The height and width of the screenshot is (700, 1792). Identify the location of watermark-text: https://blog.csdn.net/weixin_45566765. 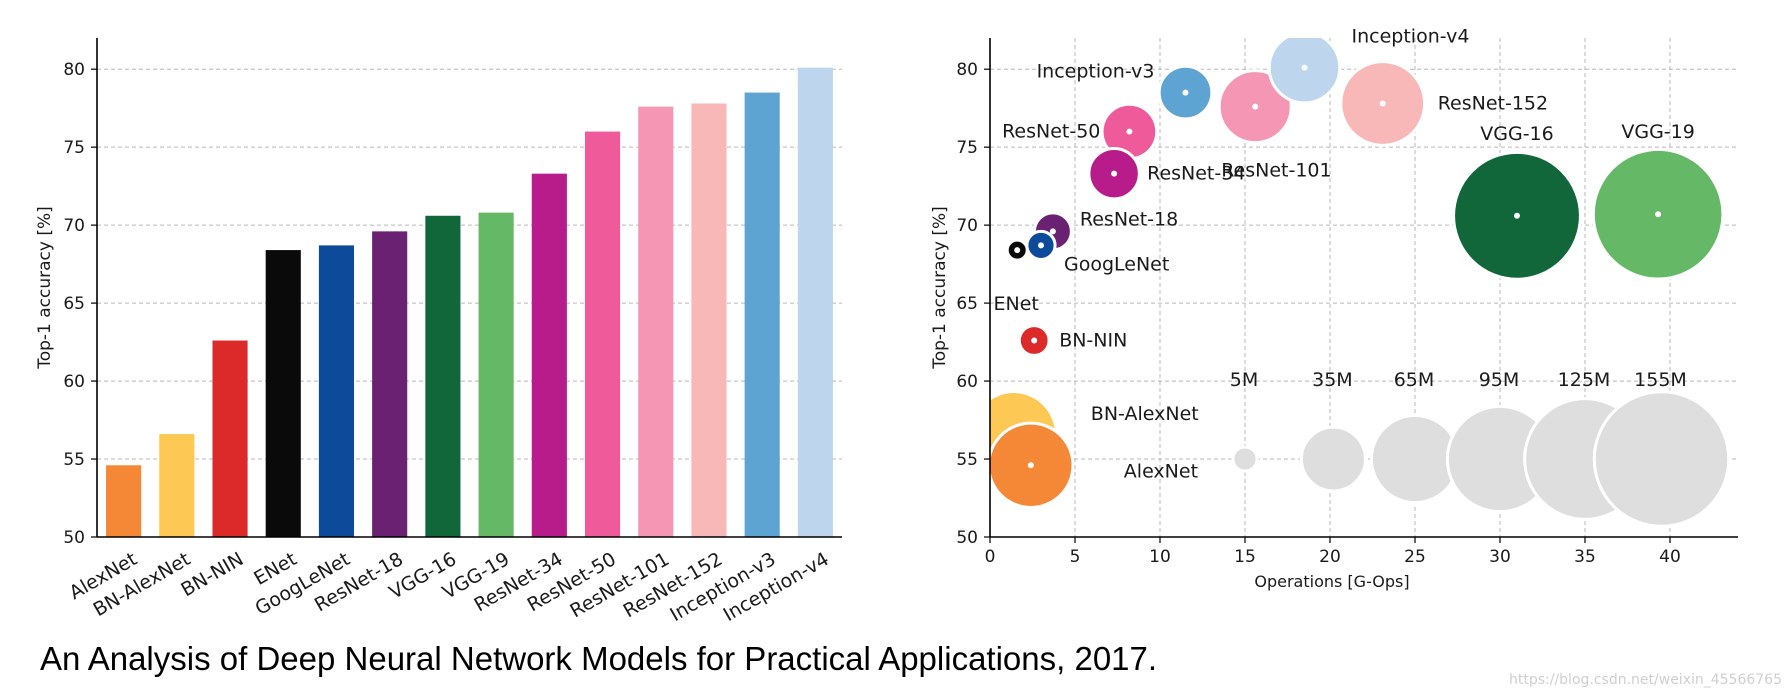
(1645, 680).